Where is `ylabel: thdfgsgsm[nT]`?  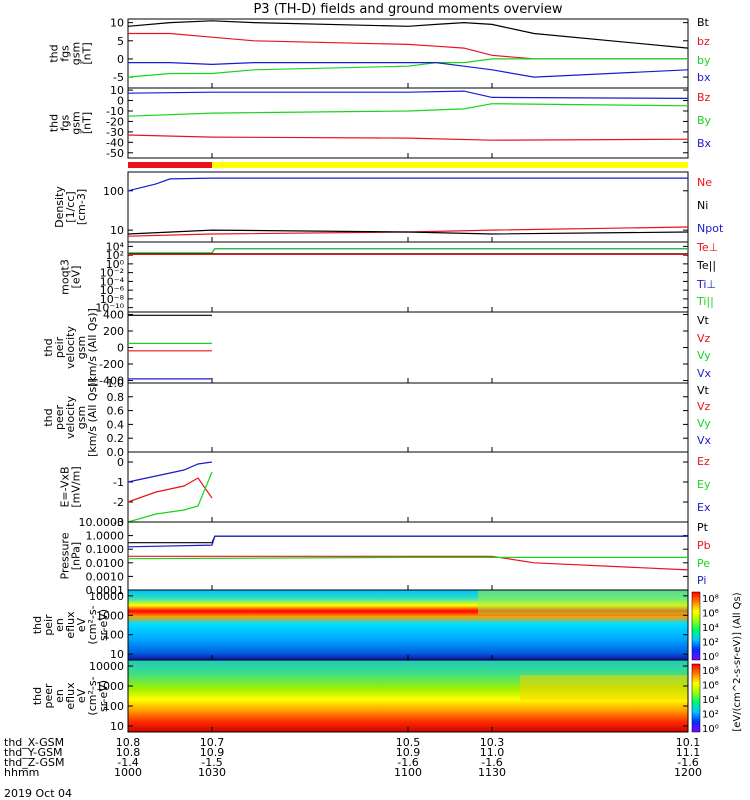 ylabel: thdfgsgsm[nT] is located at coordinates (71, 122).